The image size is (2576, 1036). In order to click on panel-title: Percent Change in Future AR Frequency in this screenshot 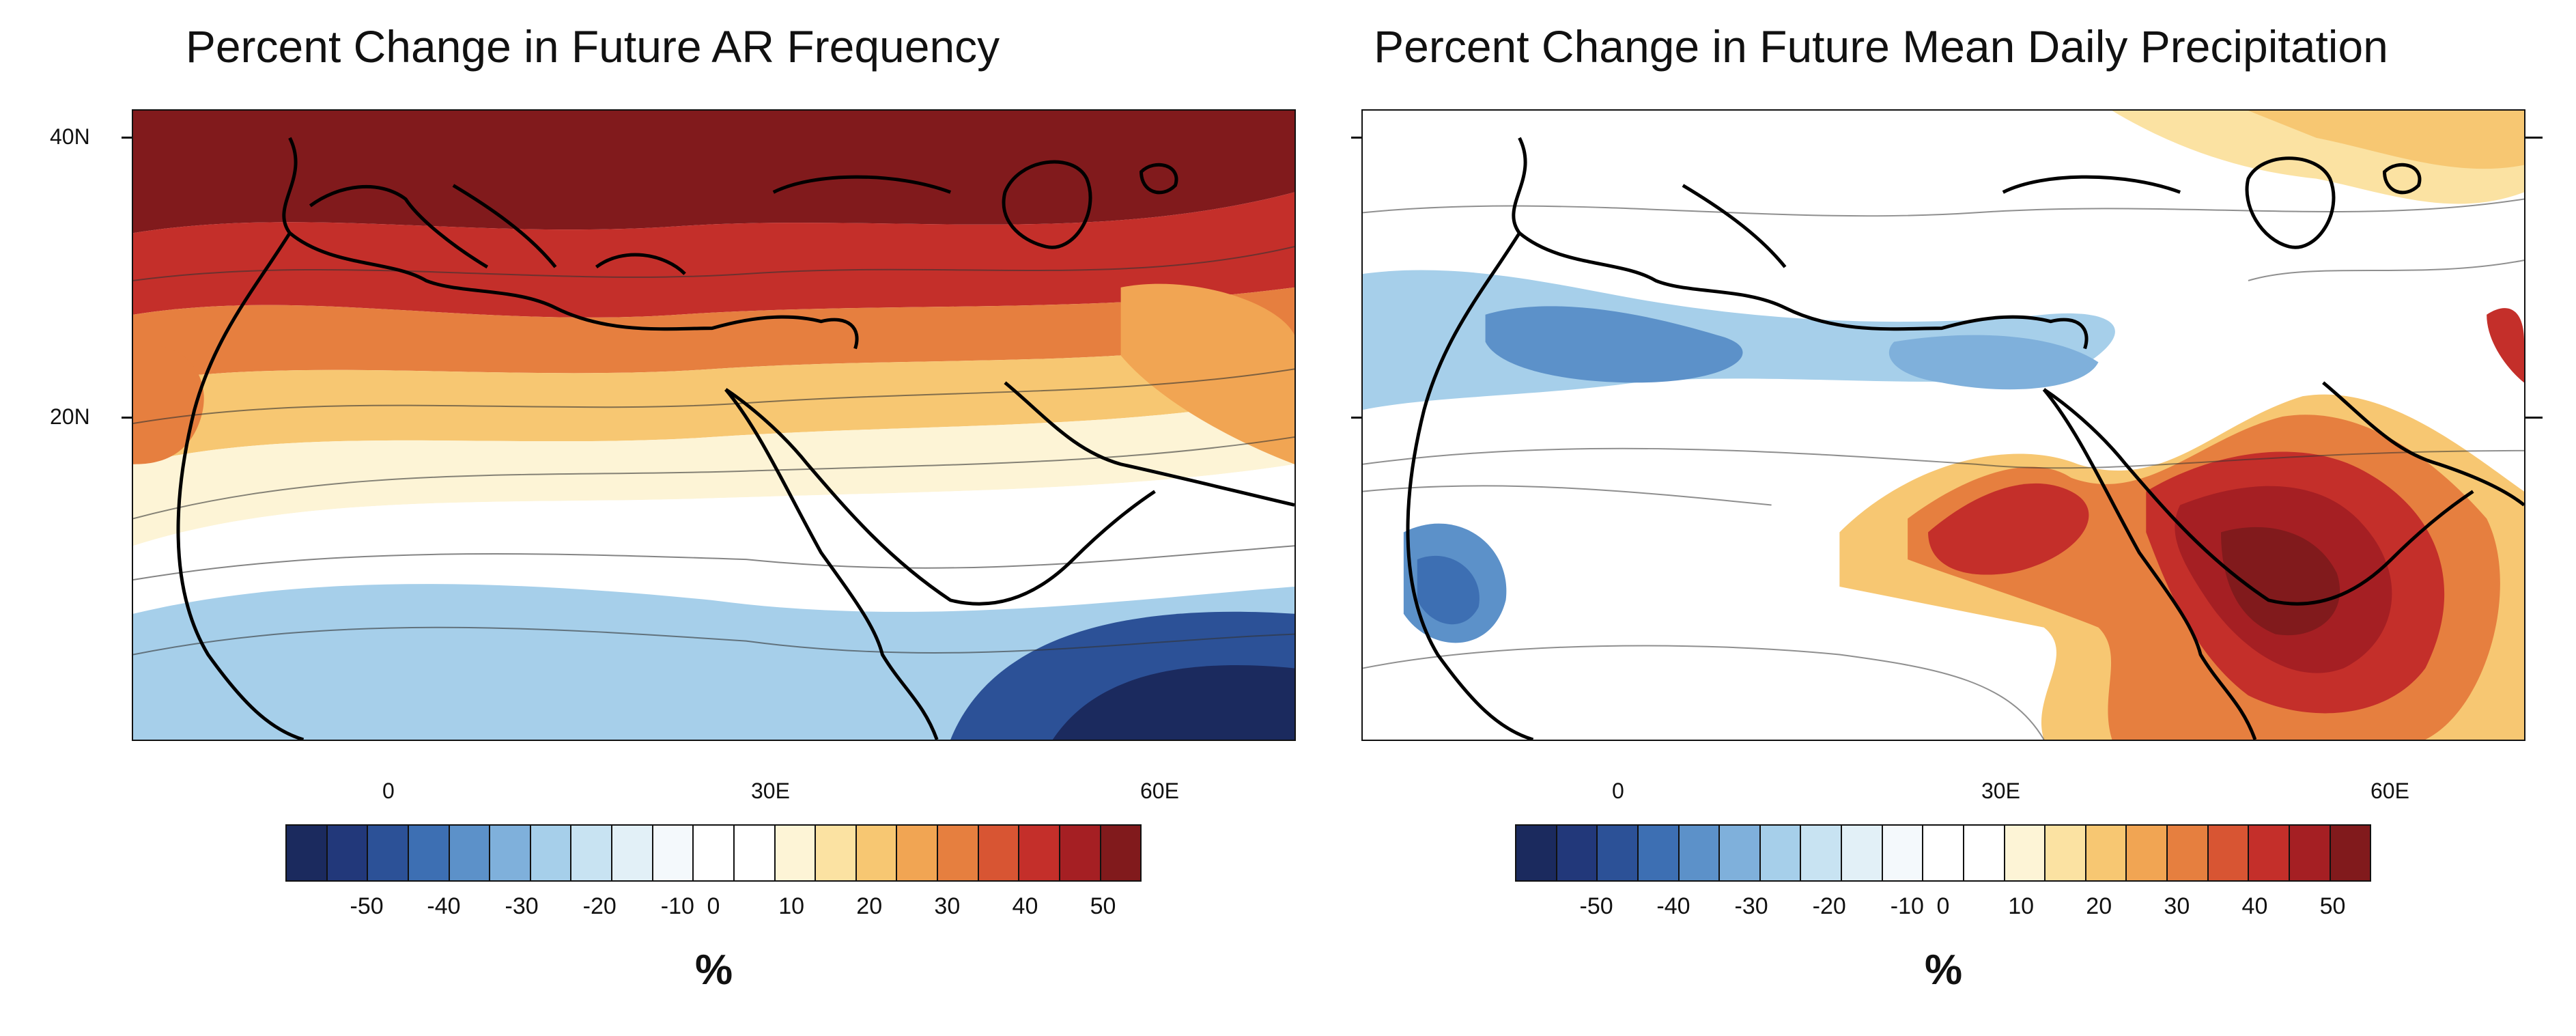, I will do `click(592, 46)`.